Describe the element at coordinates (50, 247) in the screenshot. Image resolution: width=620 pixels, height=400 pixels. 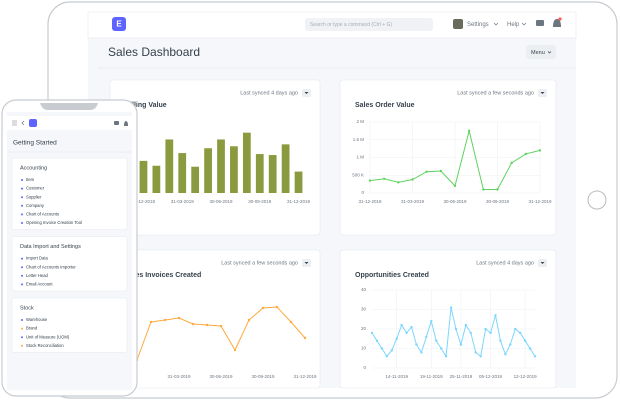
I see `section-title: Data Import and Settings` at that location.